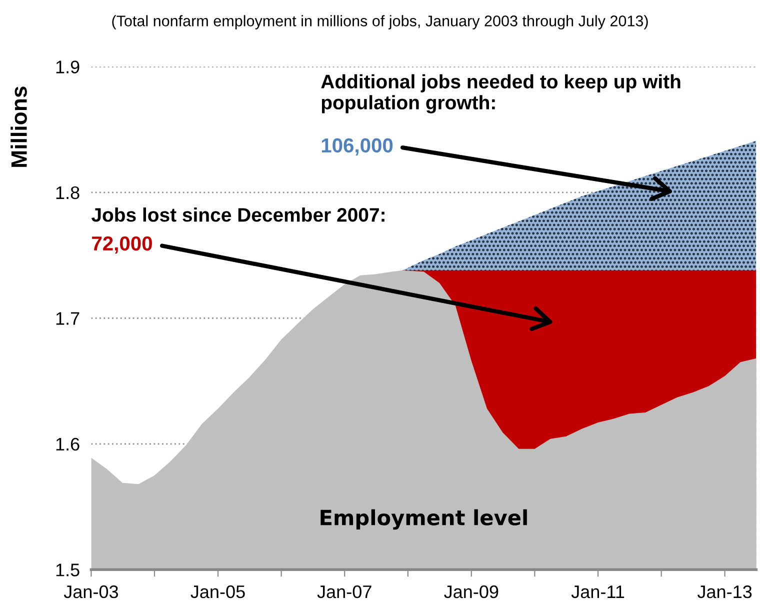 This screenshot has height=606, width=760. What do you see at coordinates (423, 519) in the screenshot?
I see `series-label: Employment level` at bounding box center [423, 519].